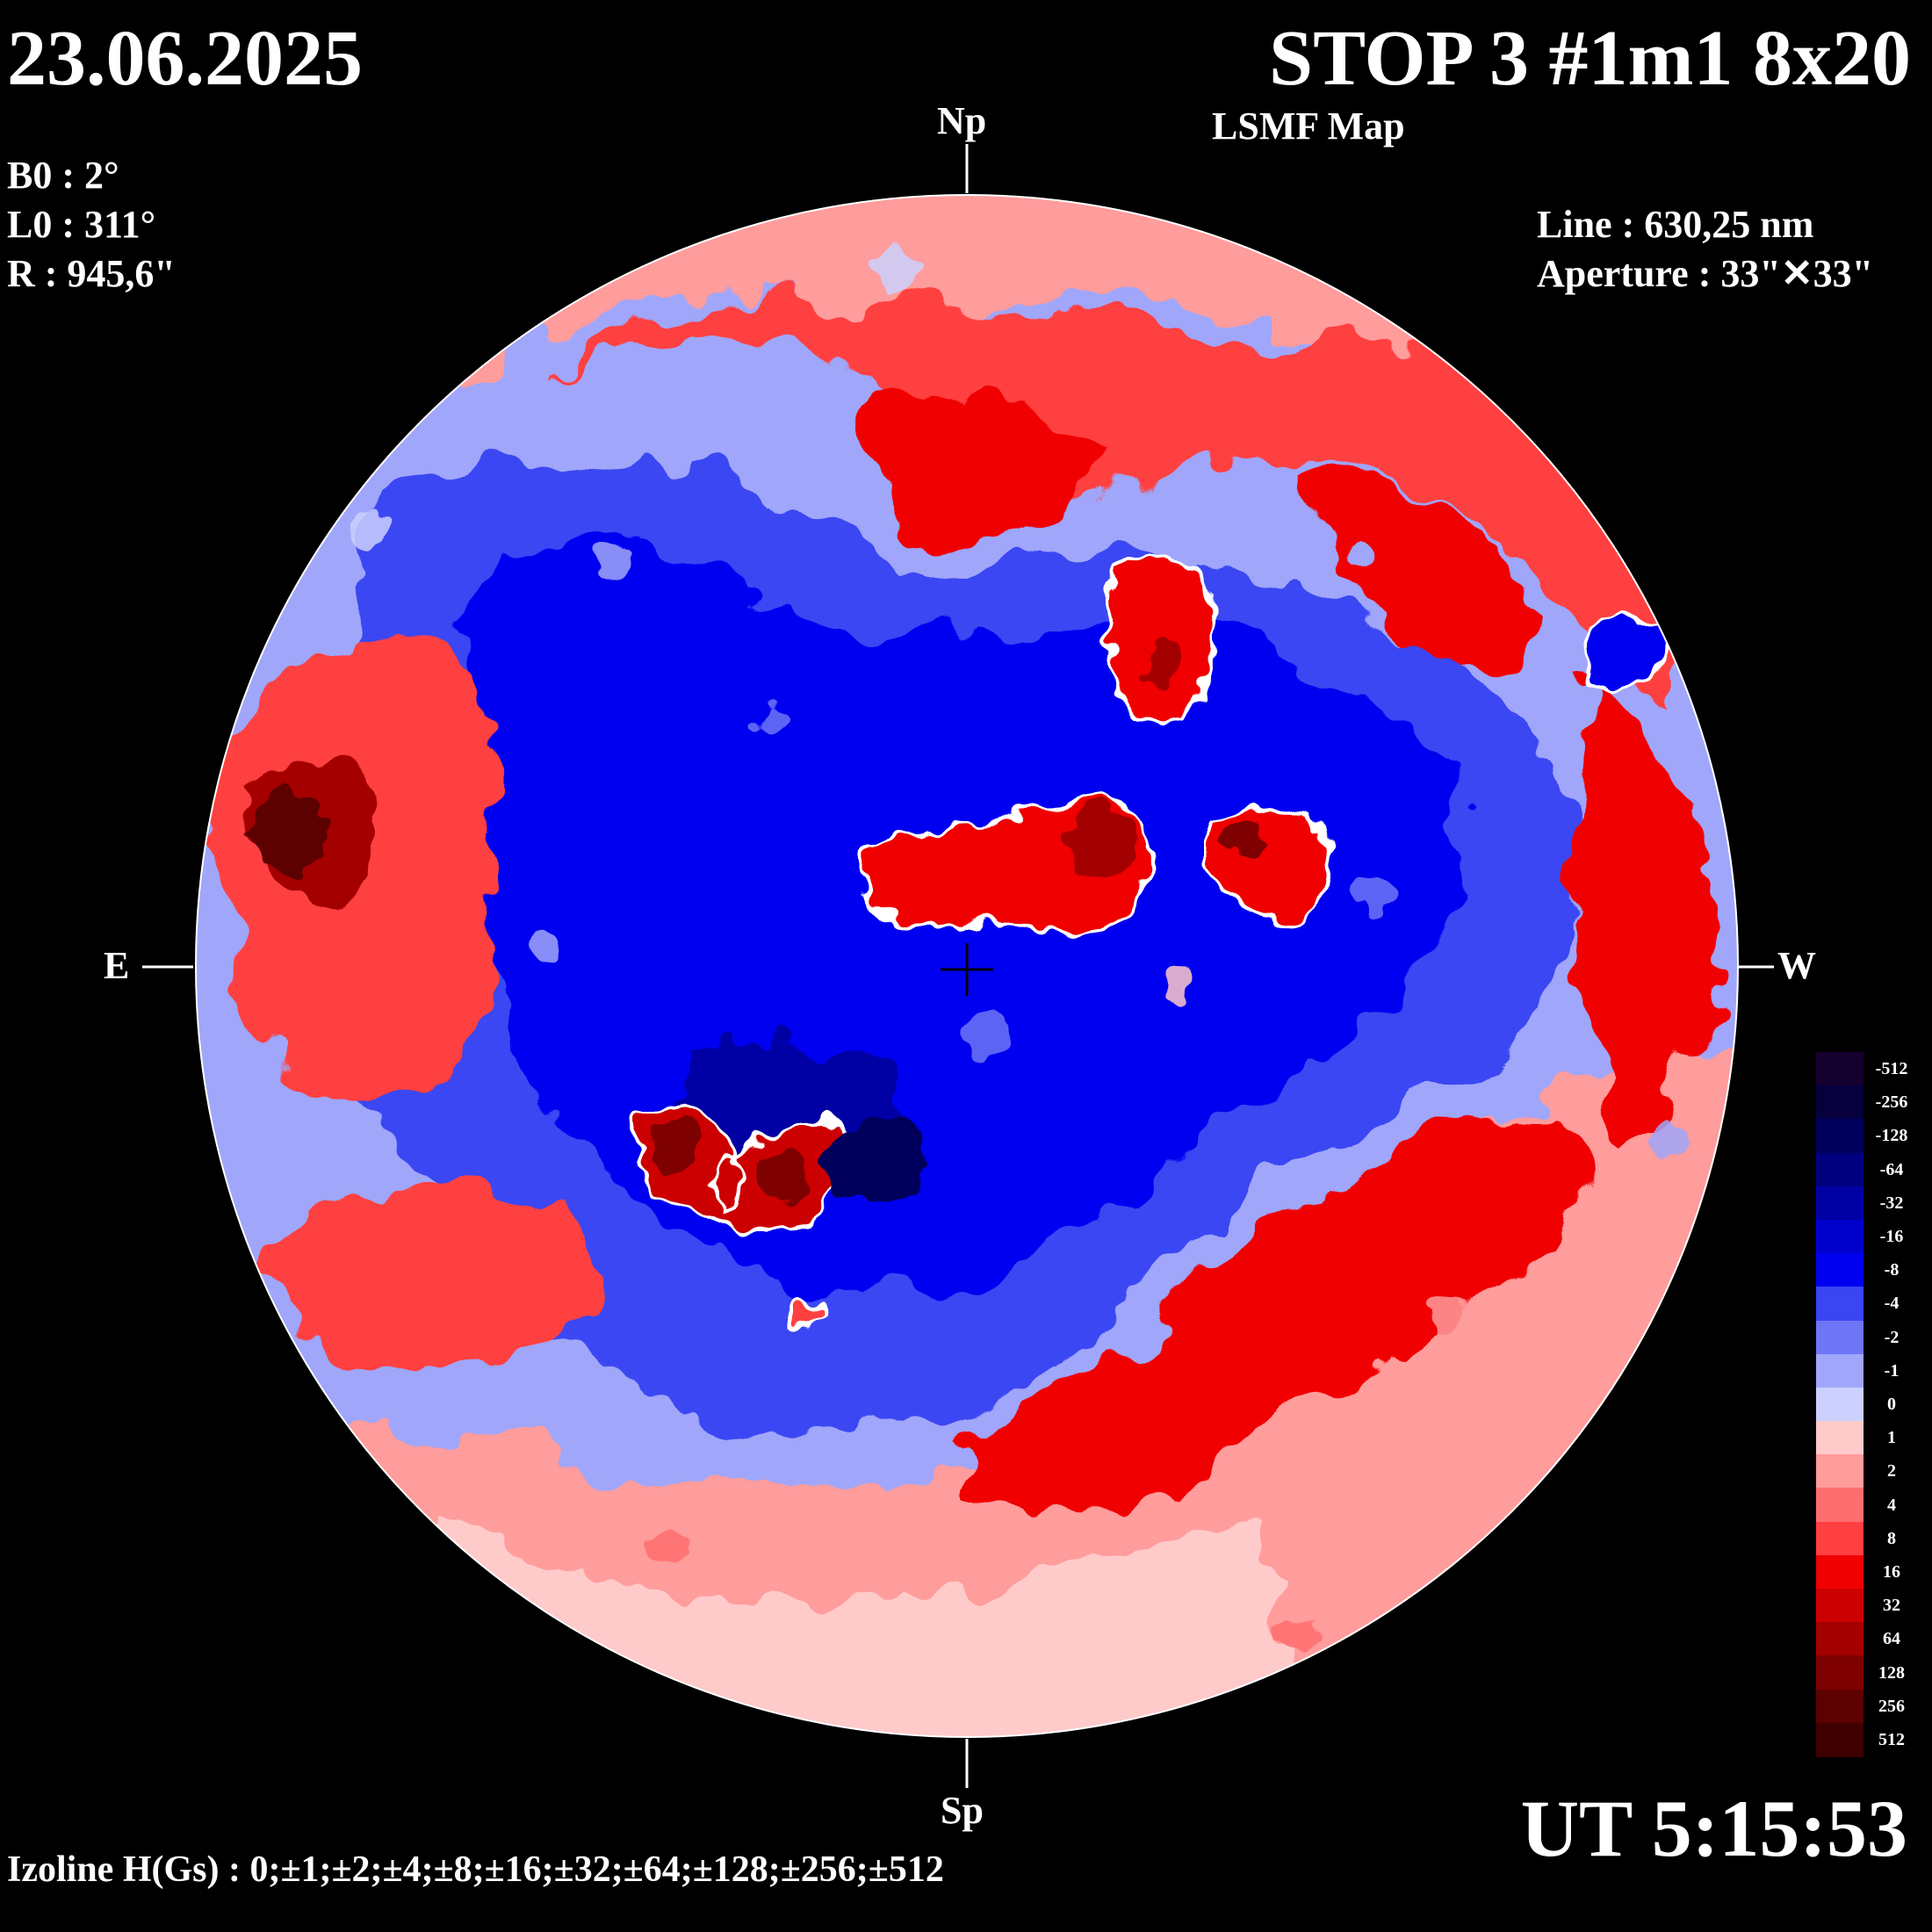 The image size is (1932, 1932). I want to click on se-positive-region, so click(439, 1274).